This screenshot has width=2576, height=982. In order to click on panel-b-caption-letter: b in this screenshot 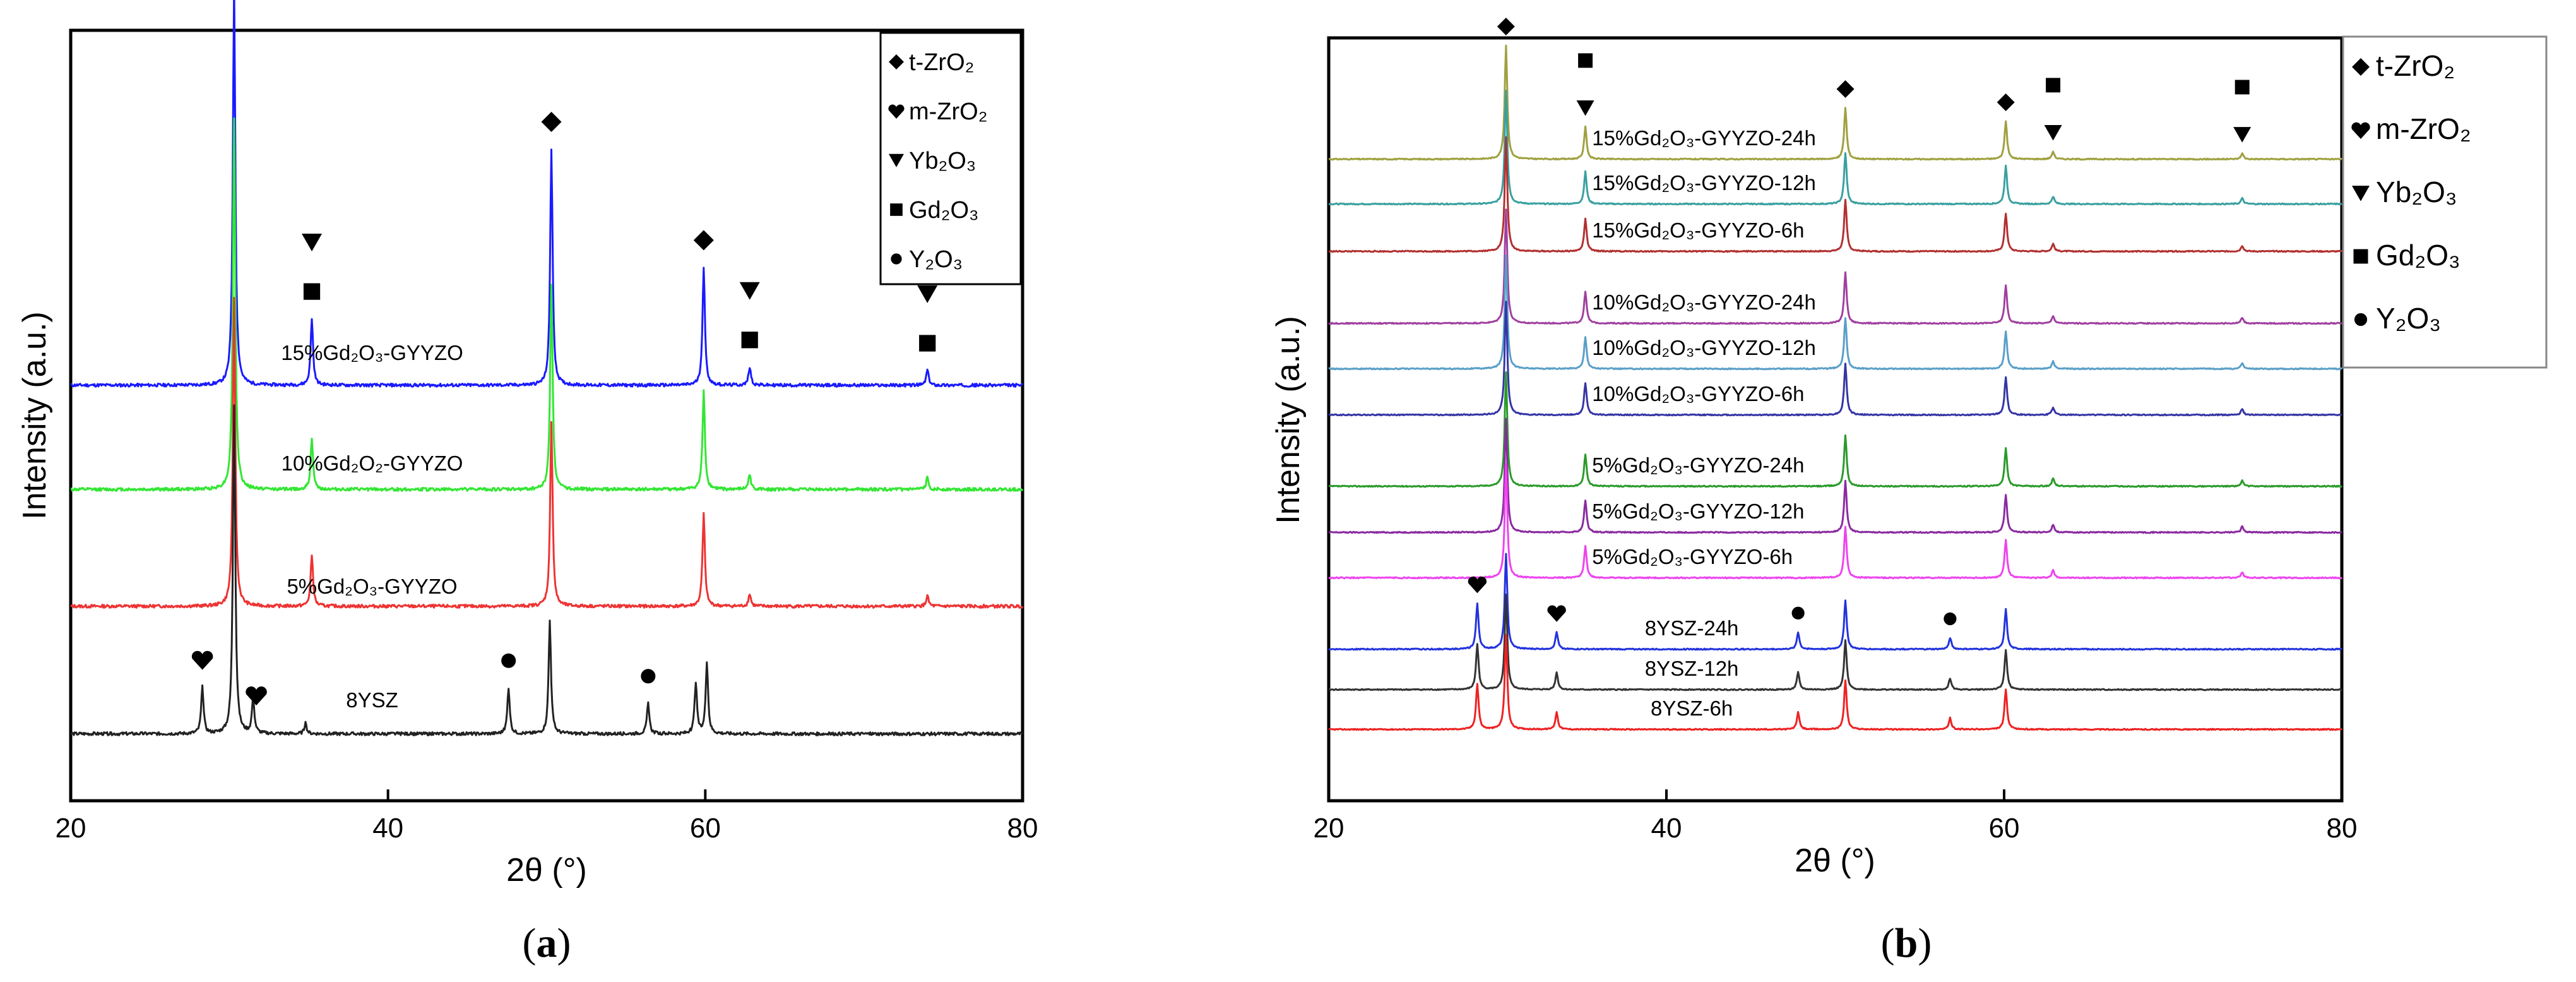, I will do `click(1906, 943)`.